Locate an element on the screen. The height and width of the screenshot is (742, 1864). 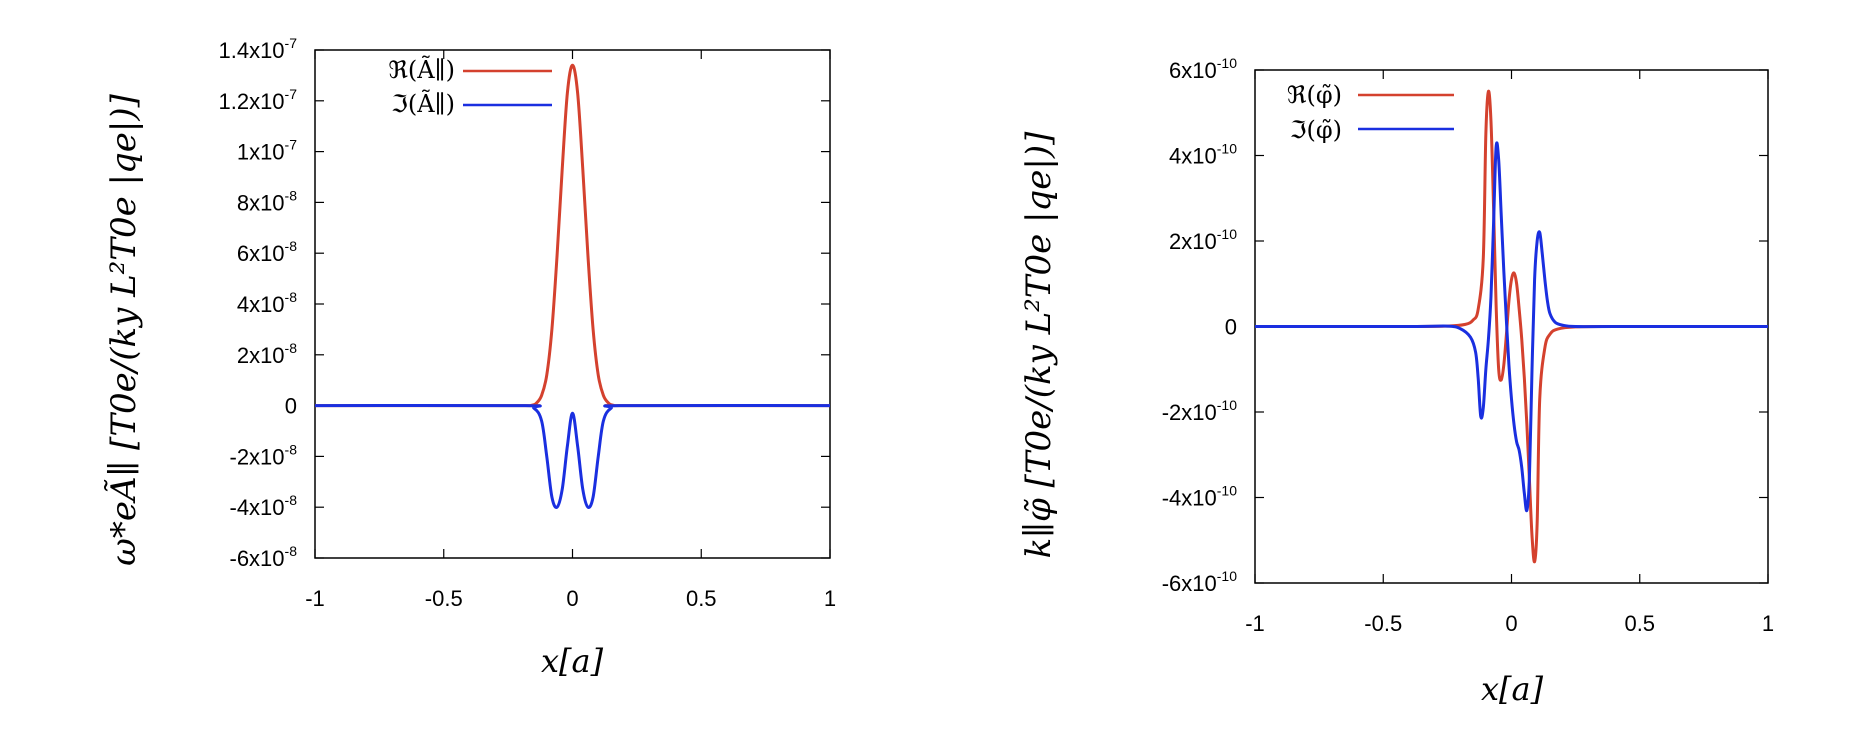
legend: ℜ(φ̃) ℑ(φ̃) is located at coordinates (1370, 112).